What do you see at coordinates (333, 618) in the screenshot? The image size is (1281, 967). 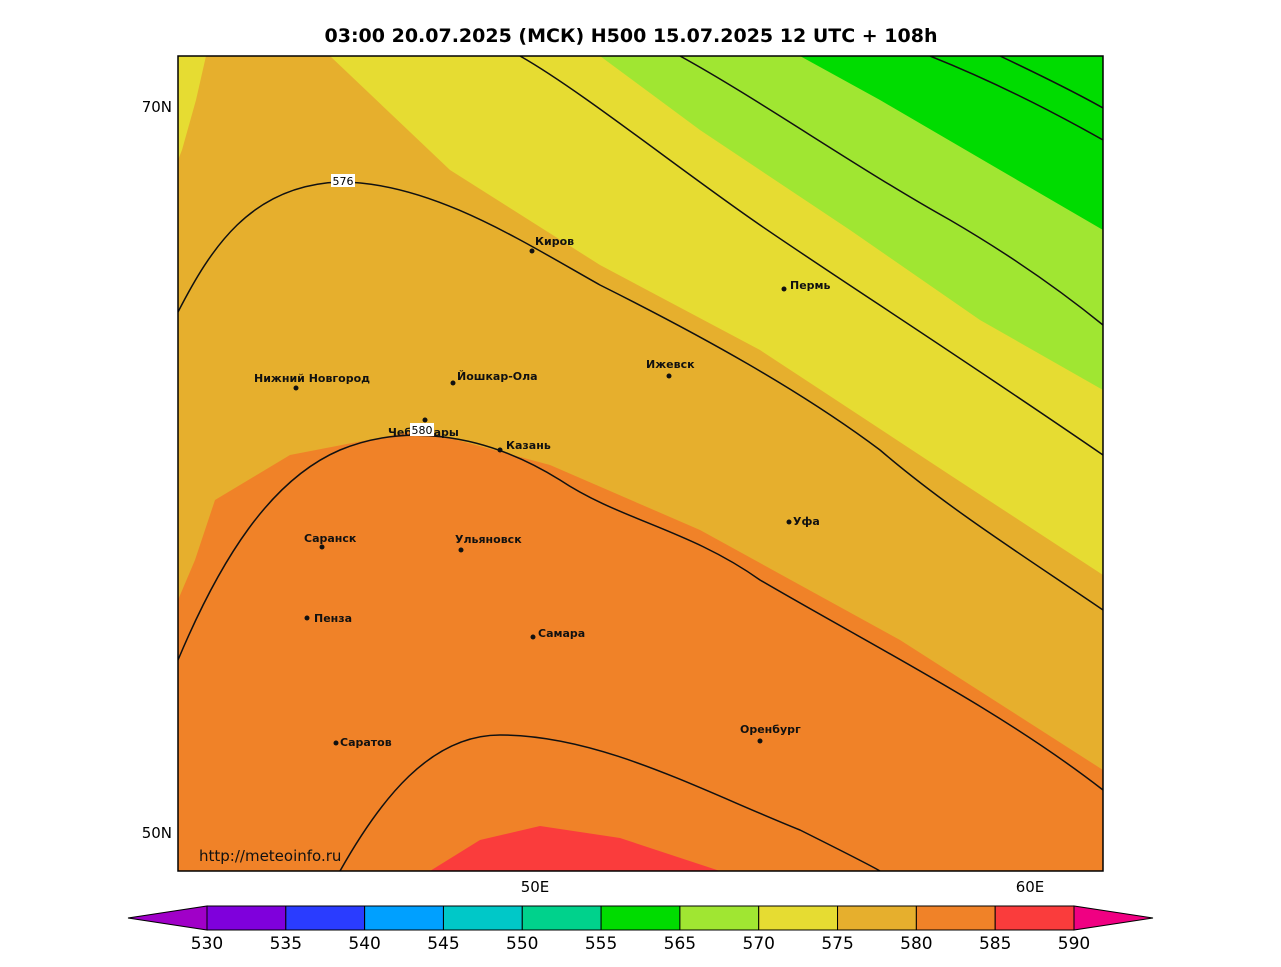 I see `city-label: Пенза` at bounding box center [333, 618].